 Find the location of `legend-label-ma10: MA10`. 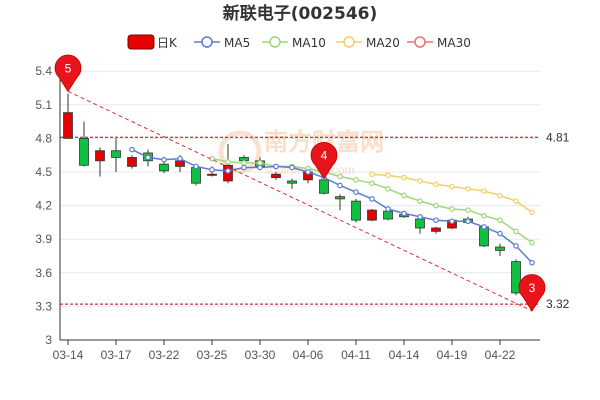

legend-label-ma10: MA10 is located at coordinates (309, 43).